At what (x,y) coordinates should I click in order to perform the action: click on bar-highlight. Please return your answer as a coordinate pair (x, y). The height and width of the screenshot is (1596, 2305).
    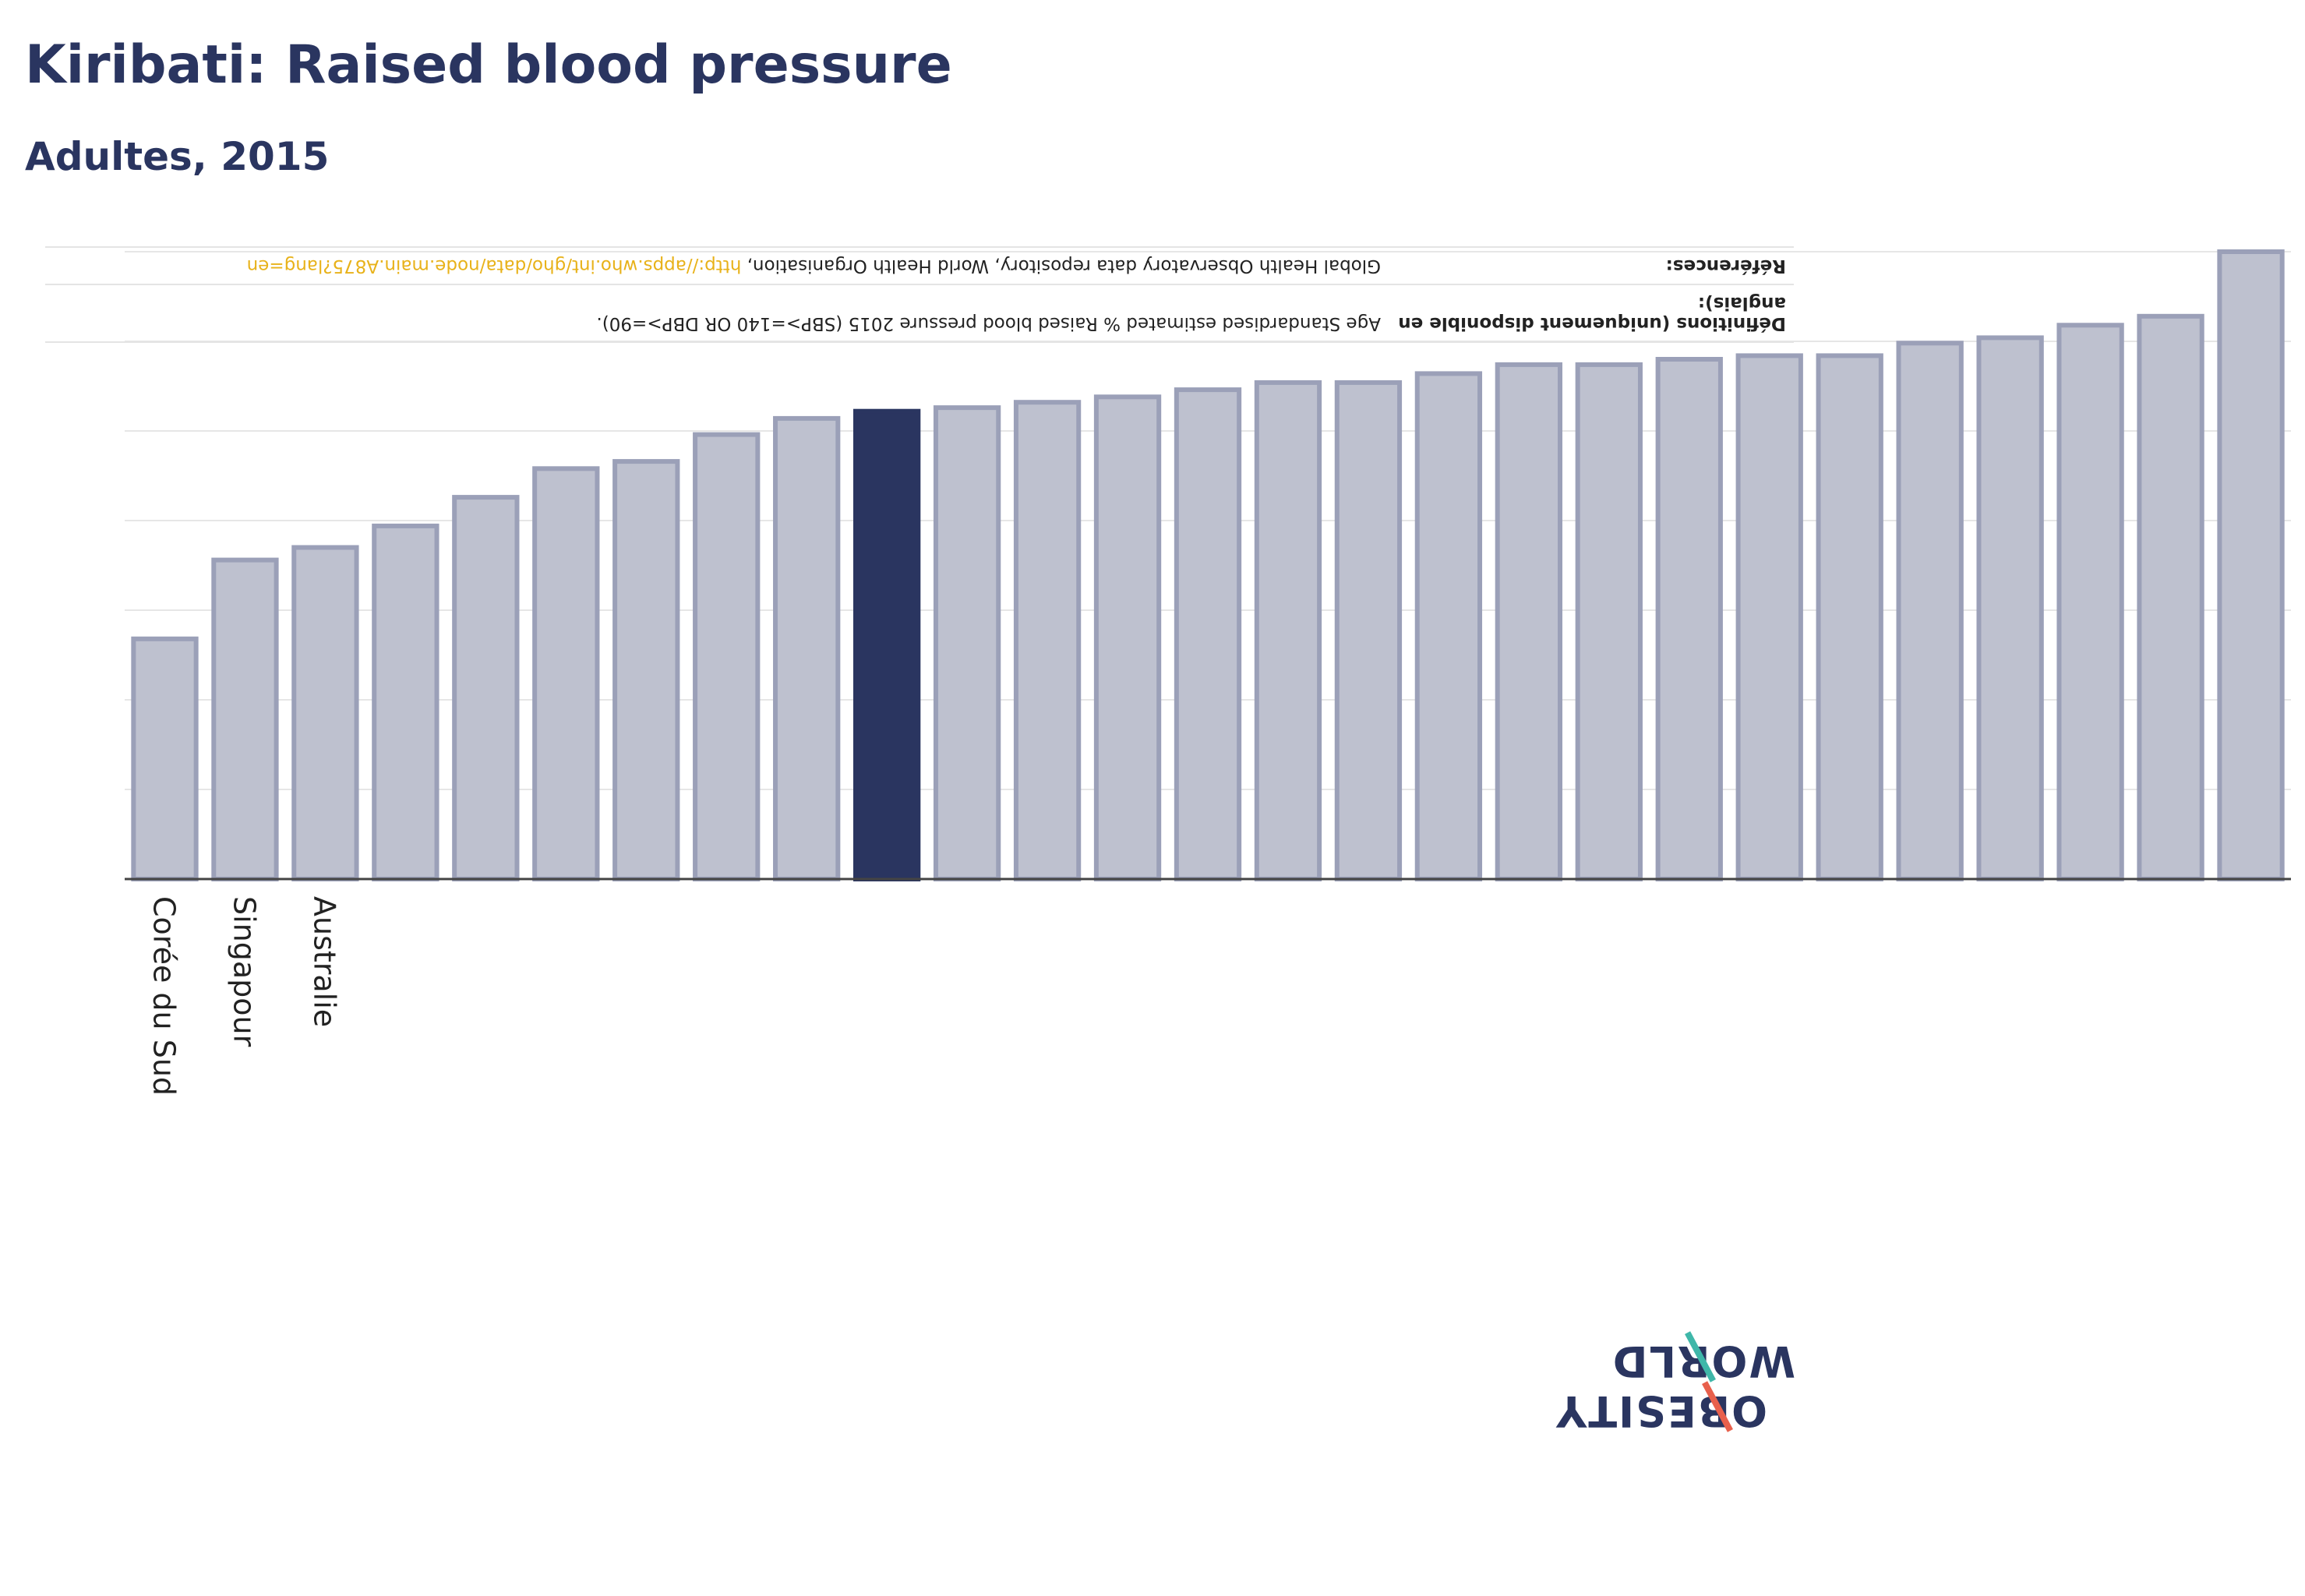
    Looking at the image, I should click on (887, 644).